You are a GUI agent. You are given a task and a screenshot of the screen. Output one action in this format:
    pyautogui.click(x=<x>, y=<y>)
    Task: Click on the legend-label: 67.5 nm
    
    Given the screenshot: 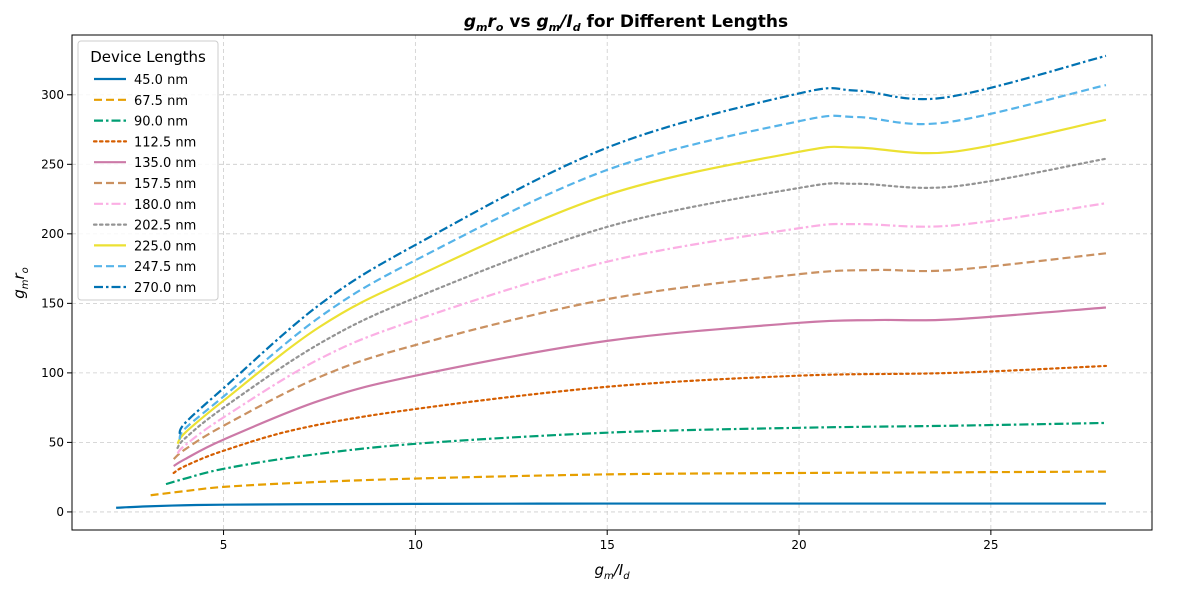 What is the action you would take?
    pyautogui.click(x=161, y=101)
    